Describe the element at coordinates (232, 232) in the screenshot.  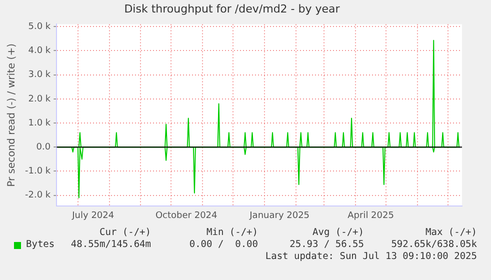
I see `text: Min (-/+)` at that location.